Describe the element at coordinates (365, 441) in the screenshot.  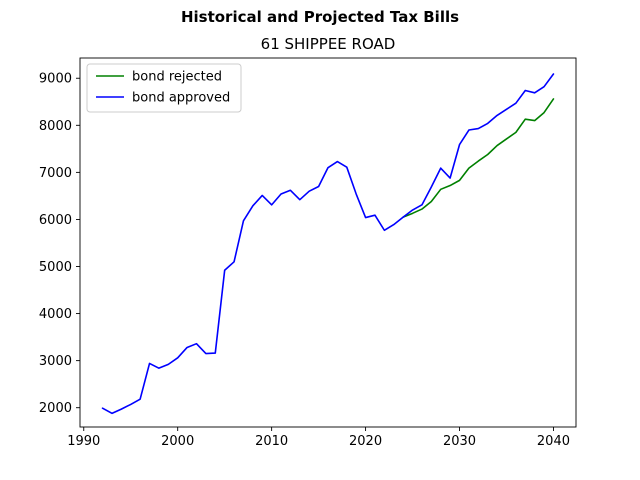
I see `x-tick-label: 2020` at that location.